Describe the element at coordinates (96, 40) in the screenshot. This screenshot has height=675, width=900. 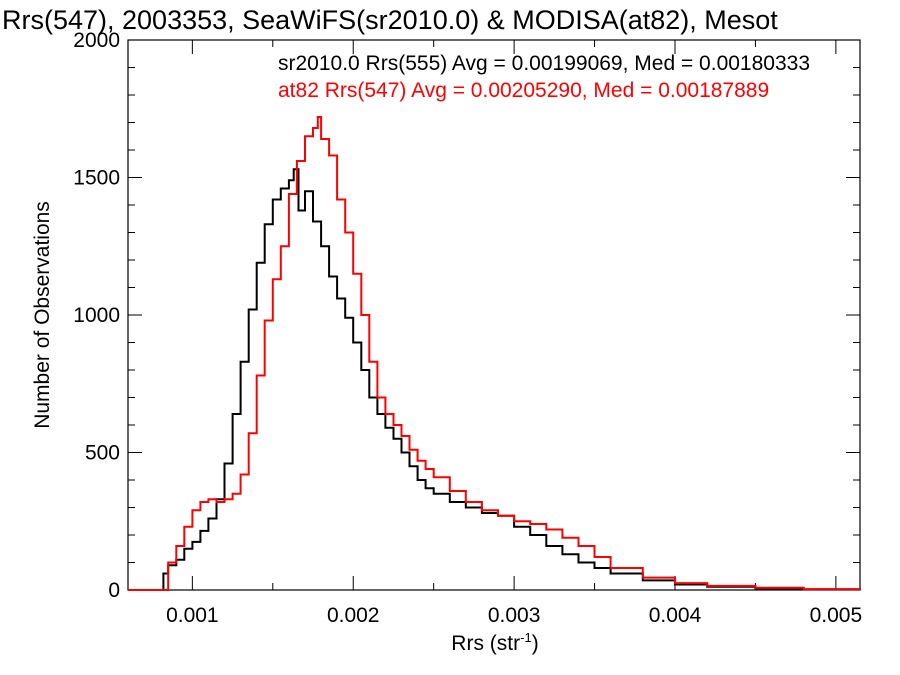
I see `y-tick-label: 2000` at that location.